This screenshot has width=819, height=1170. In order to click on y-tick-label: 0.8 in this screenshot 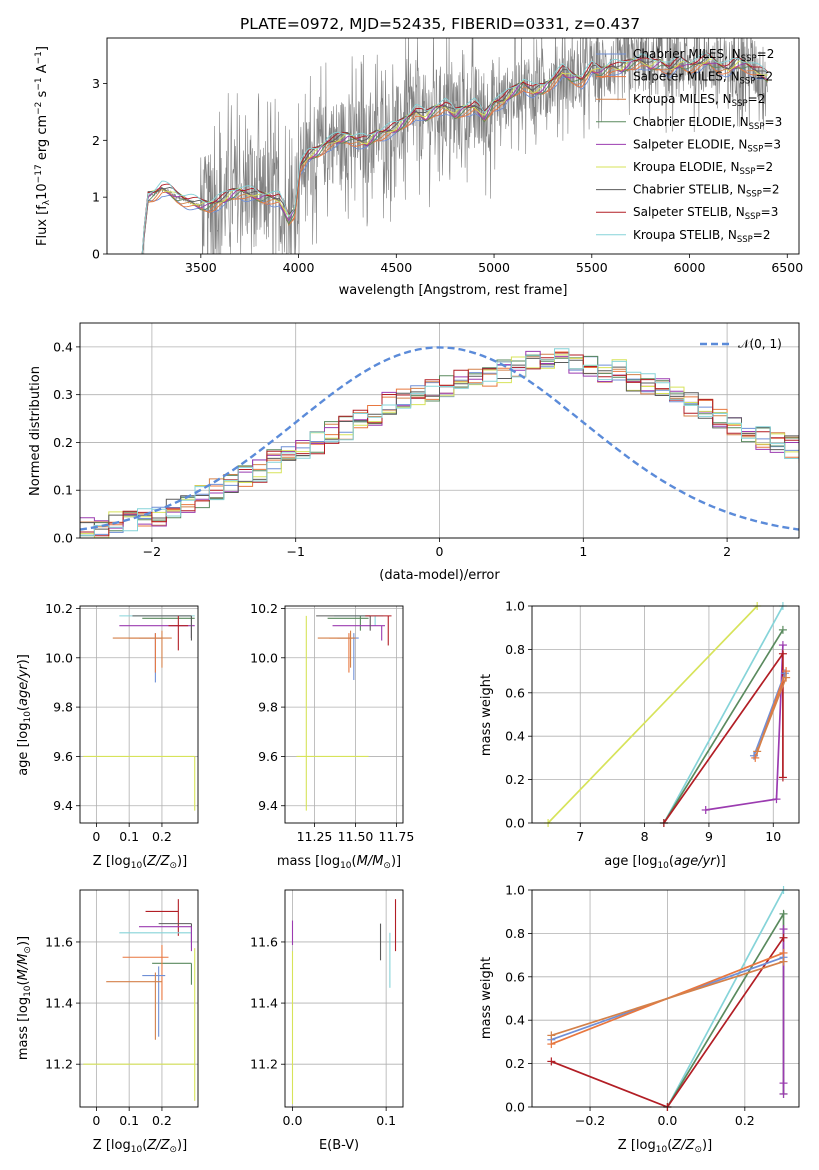, I will do `click(515, 649)`.